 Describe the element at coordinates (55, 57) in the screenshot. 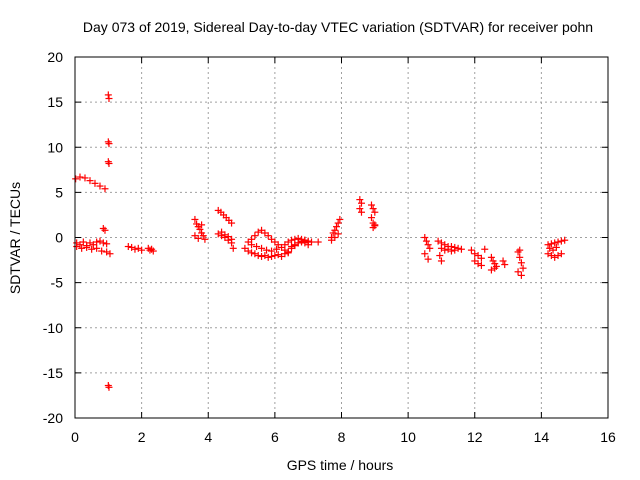

I see `y-tick-label: 20` at that location.